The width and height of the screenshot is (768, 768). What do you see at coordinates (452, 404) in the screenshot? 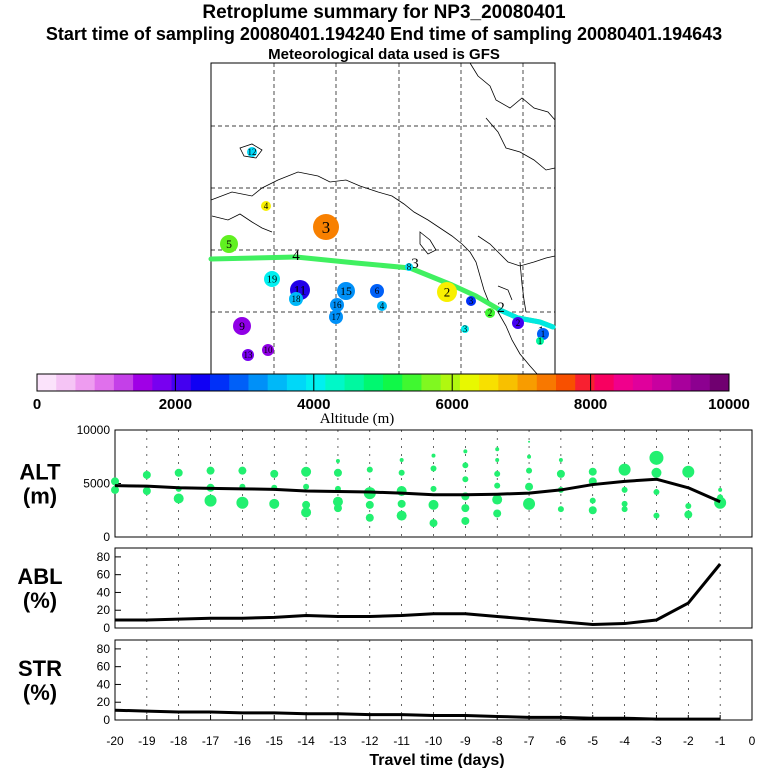
I see `colorbar-tick-label: 6000` at bounding box center [452, 404].